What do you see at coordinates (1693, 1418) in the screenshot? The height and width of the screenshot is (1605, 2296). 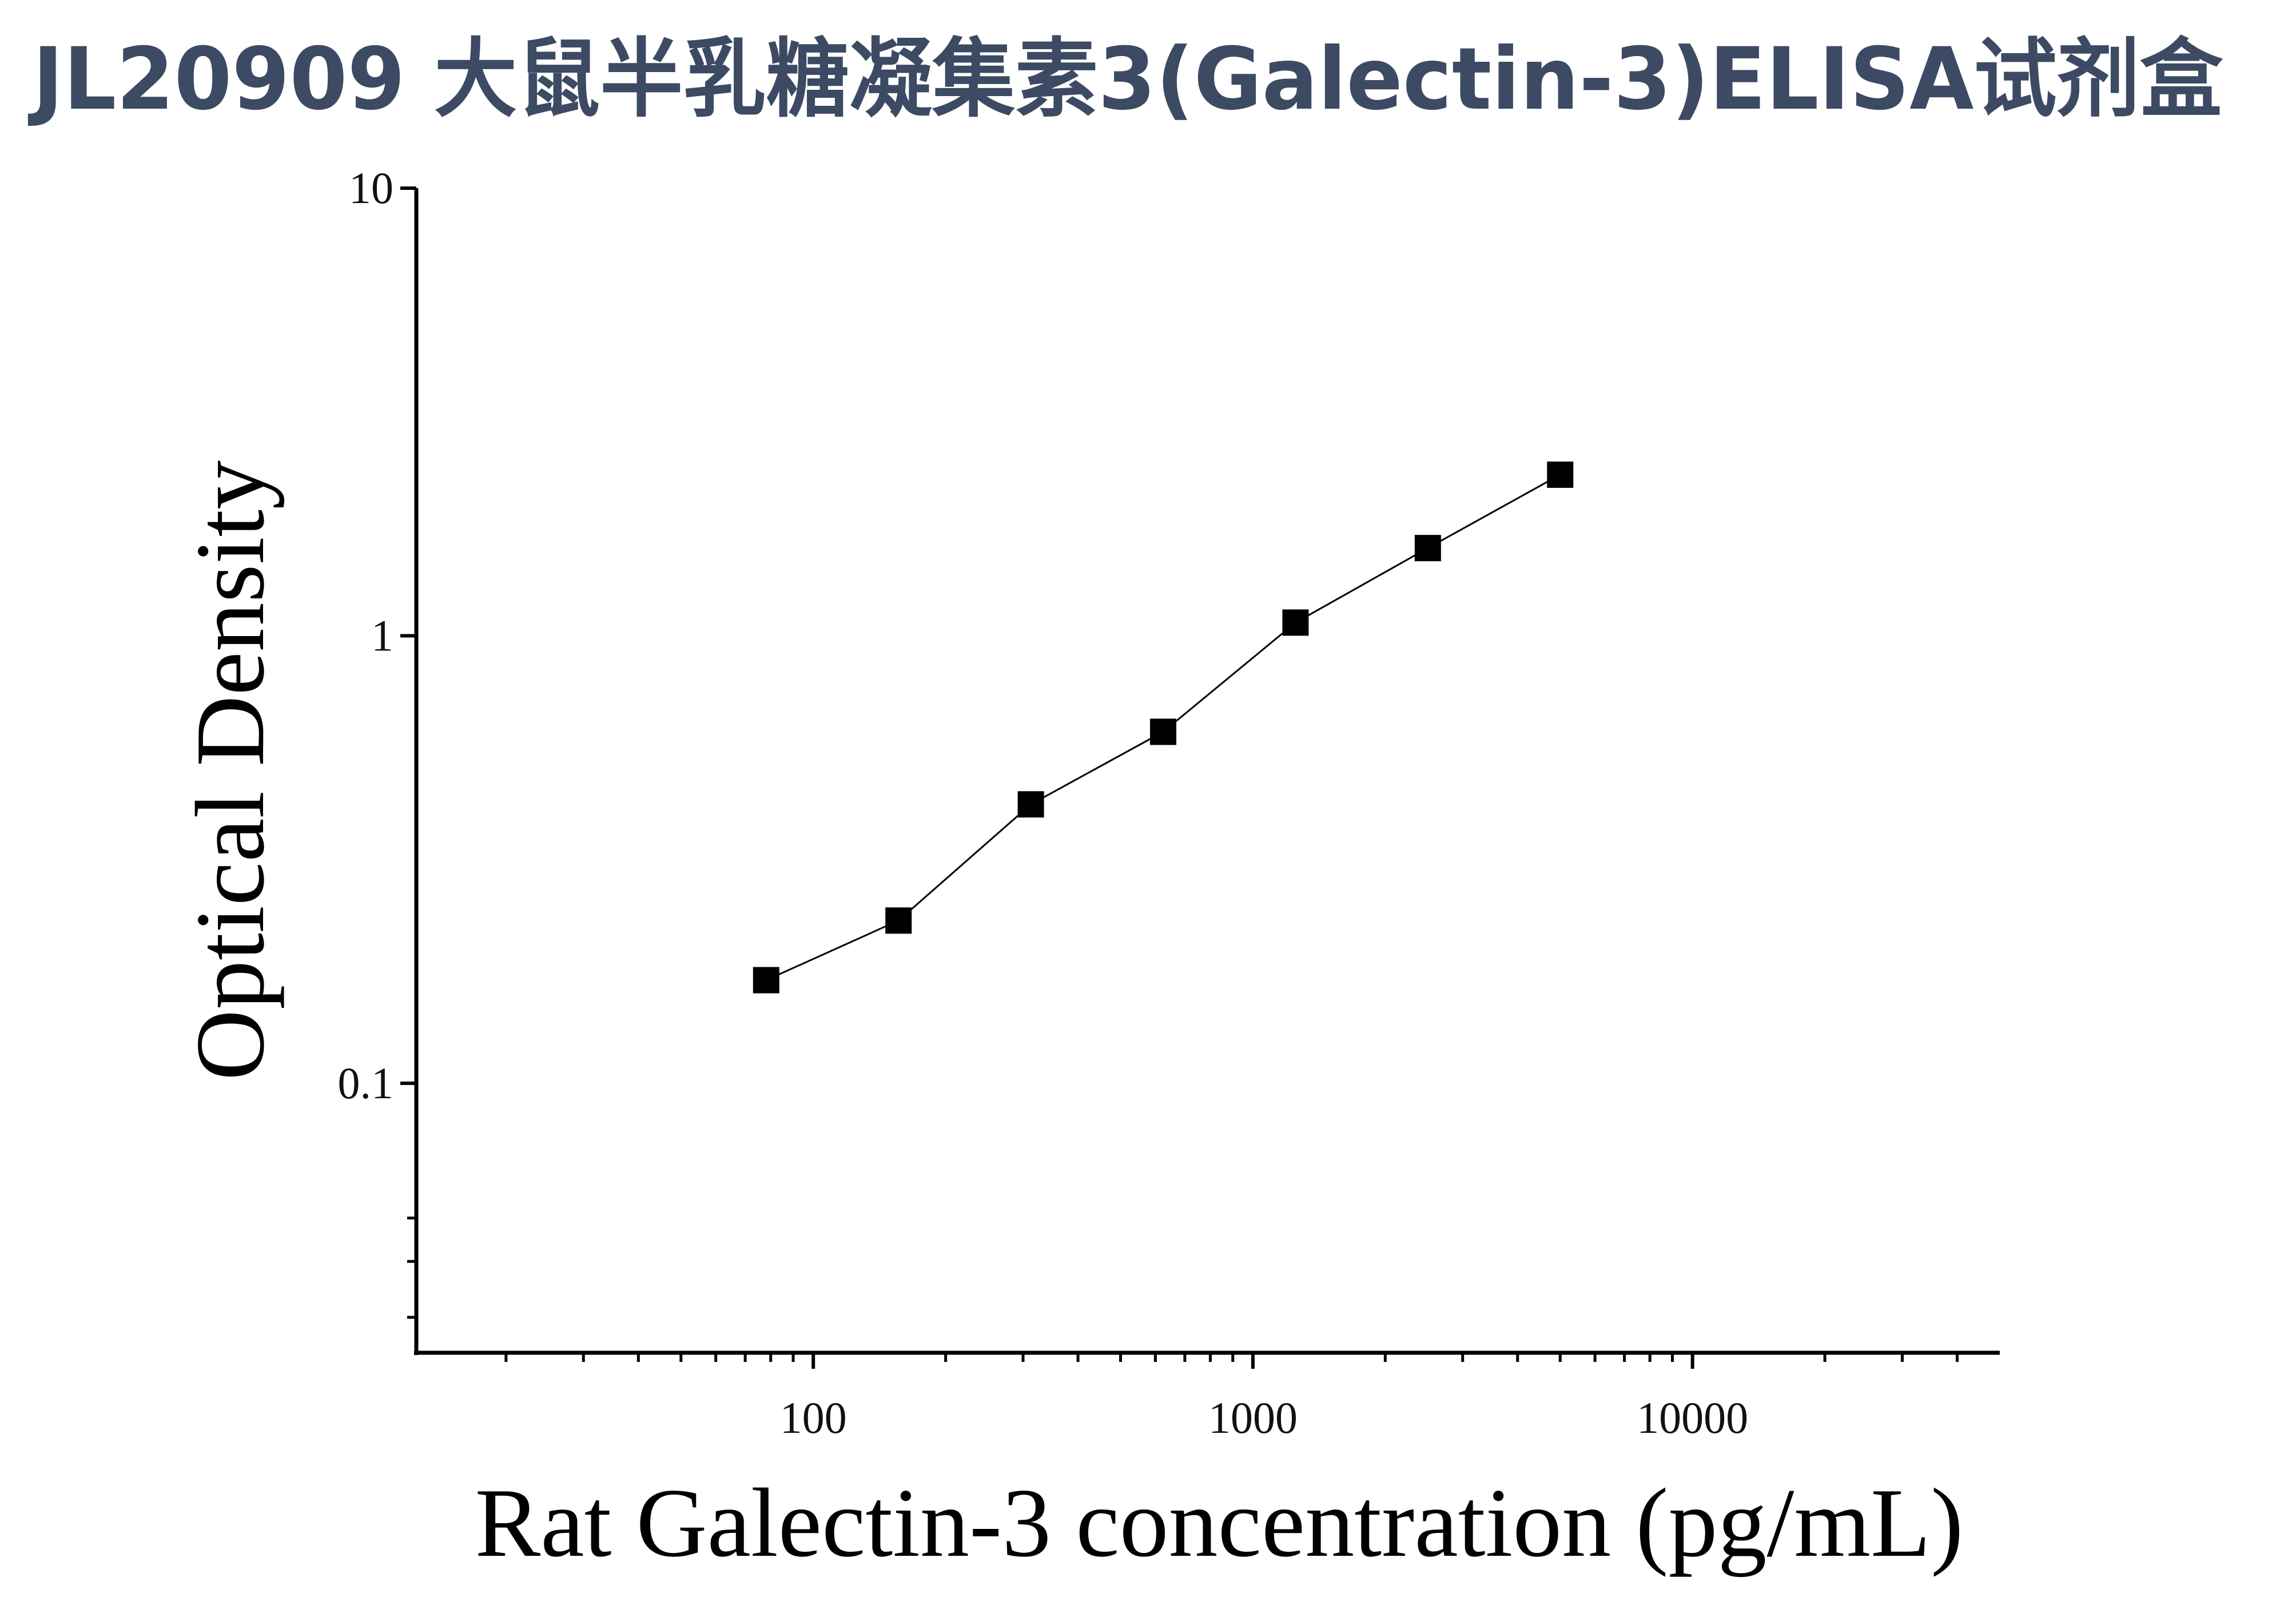 I see `x-tick-label: 10000` at bounding box center [1693, 1418].